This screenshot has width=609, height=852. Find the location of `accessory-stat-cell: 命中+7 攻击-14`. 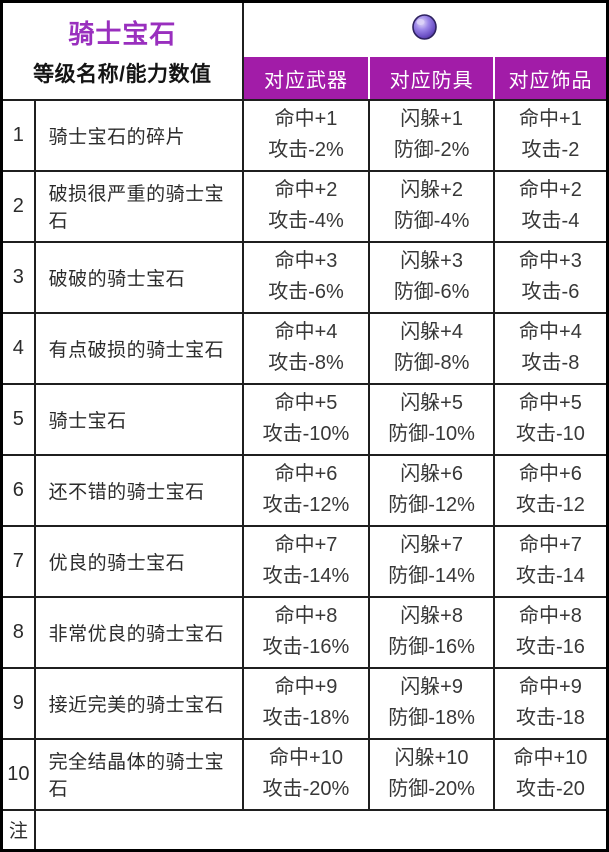

accessory-stat-cell: 命中+7 攻击-14 is located at coordinates (550, 561).